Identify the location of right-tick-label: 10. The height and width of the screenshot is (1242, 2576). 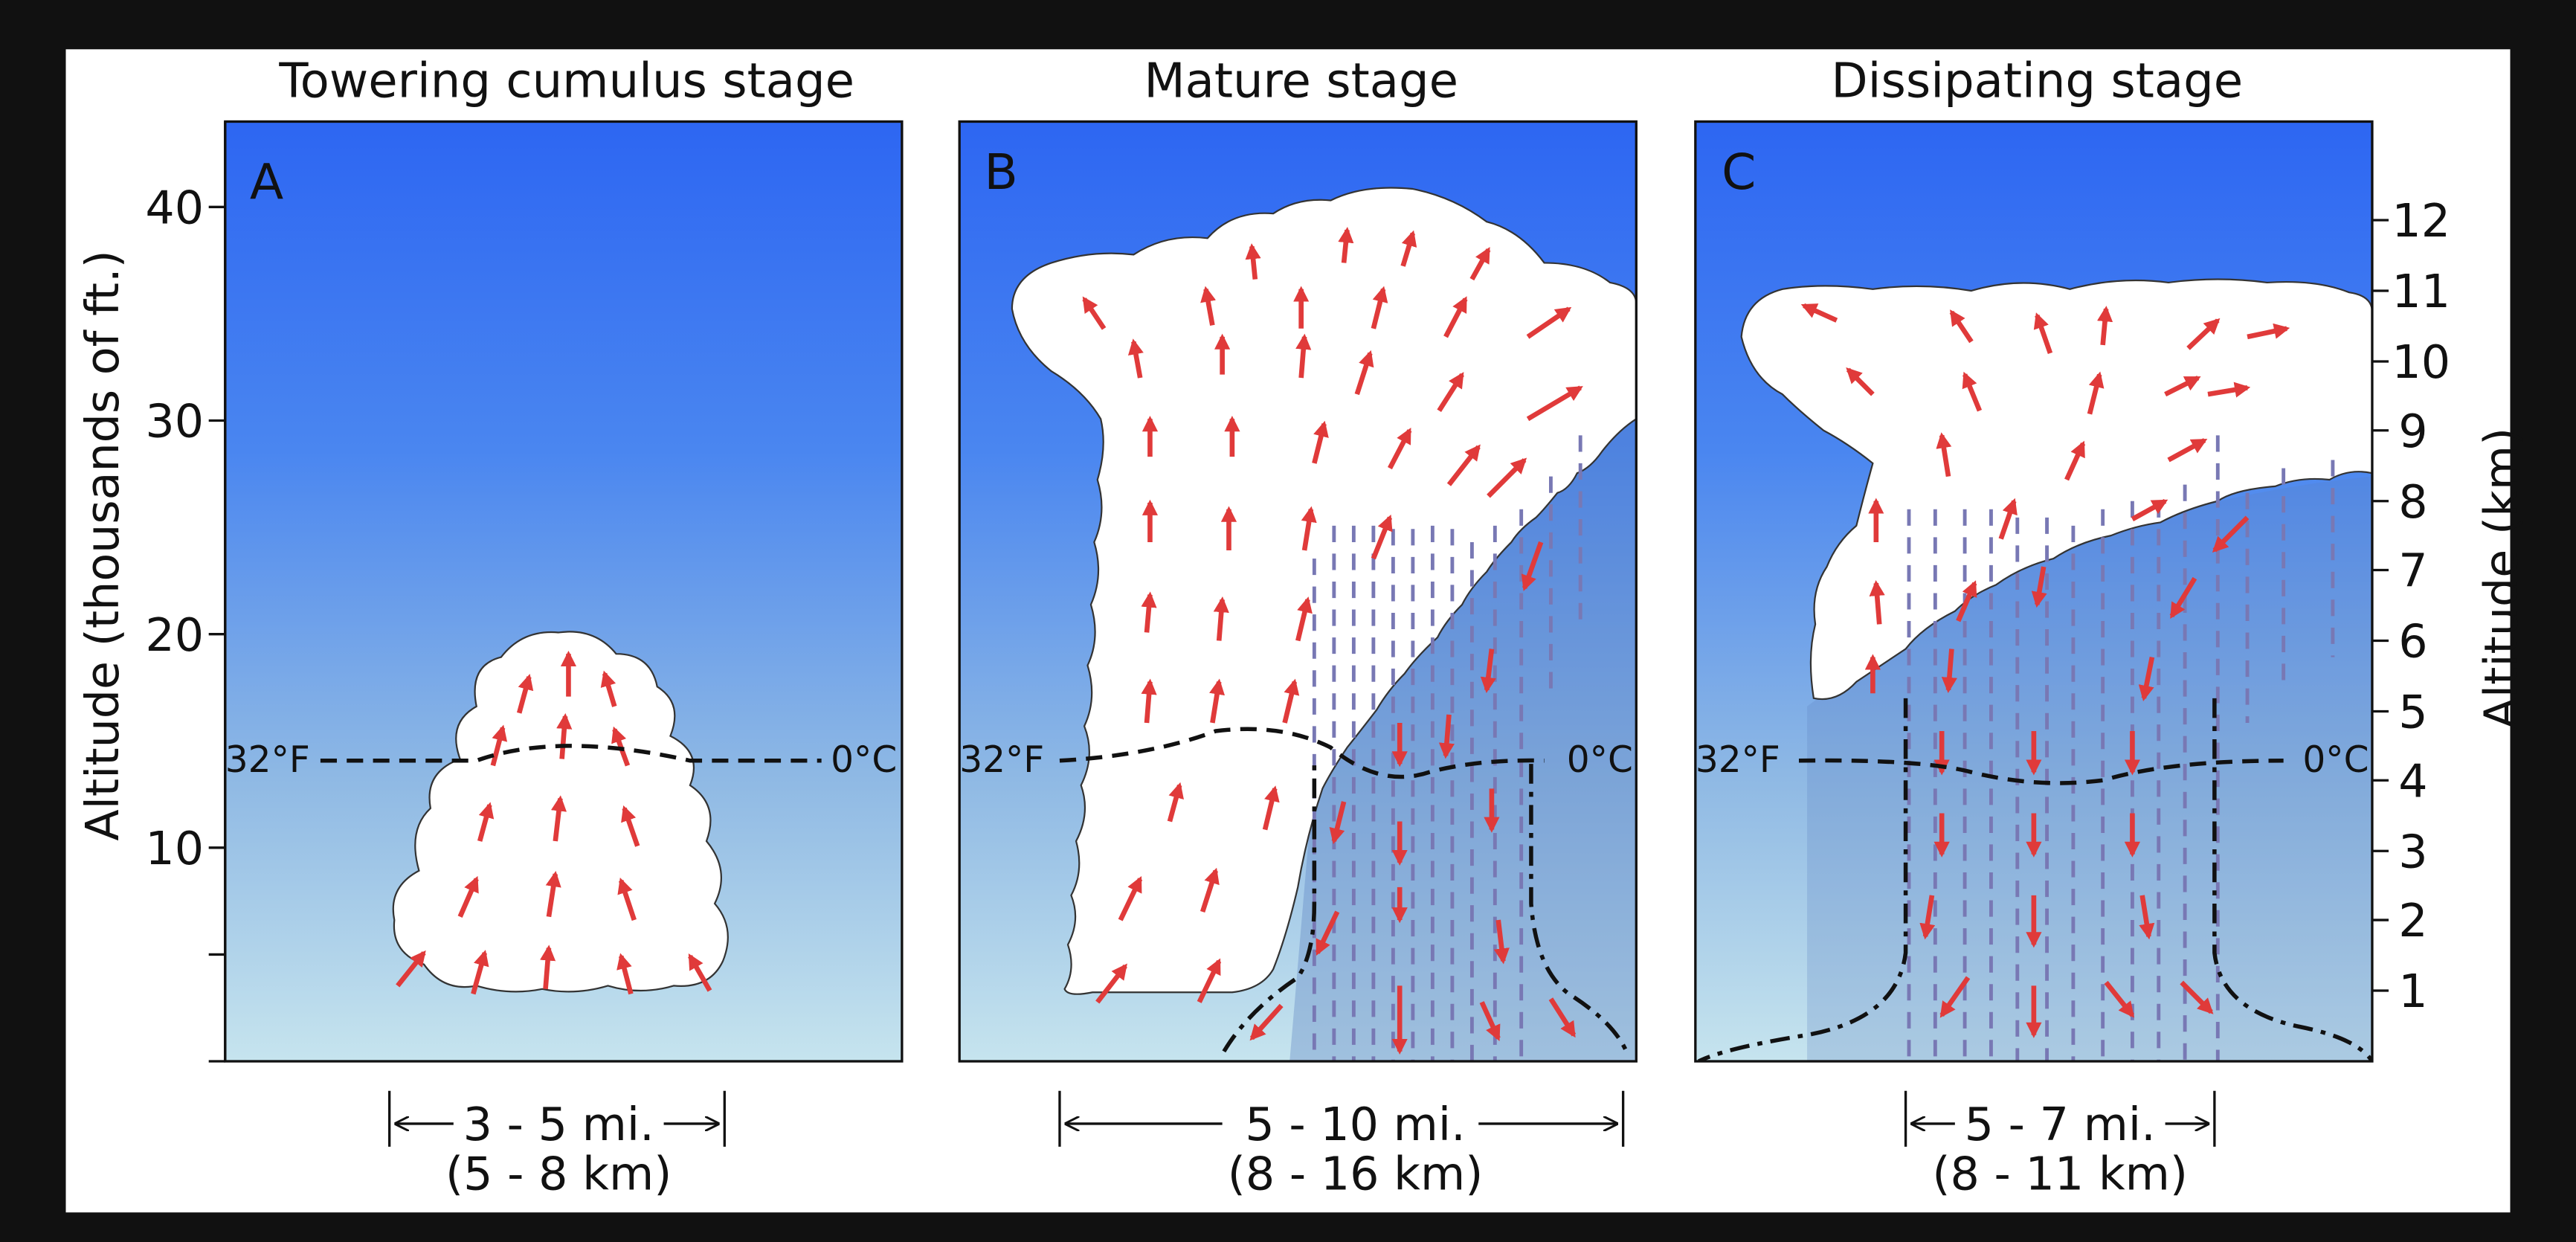
(2421, 362).